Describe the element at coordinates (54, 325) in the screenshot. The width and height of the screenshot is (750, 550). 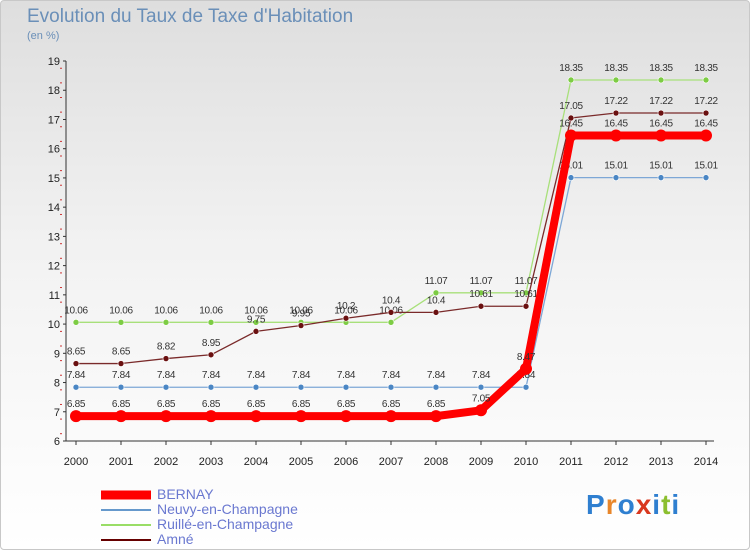
I see `y-tick-label: 10` at that location.